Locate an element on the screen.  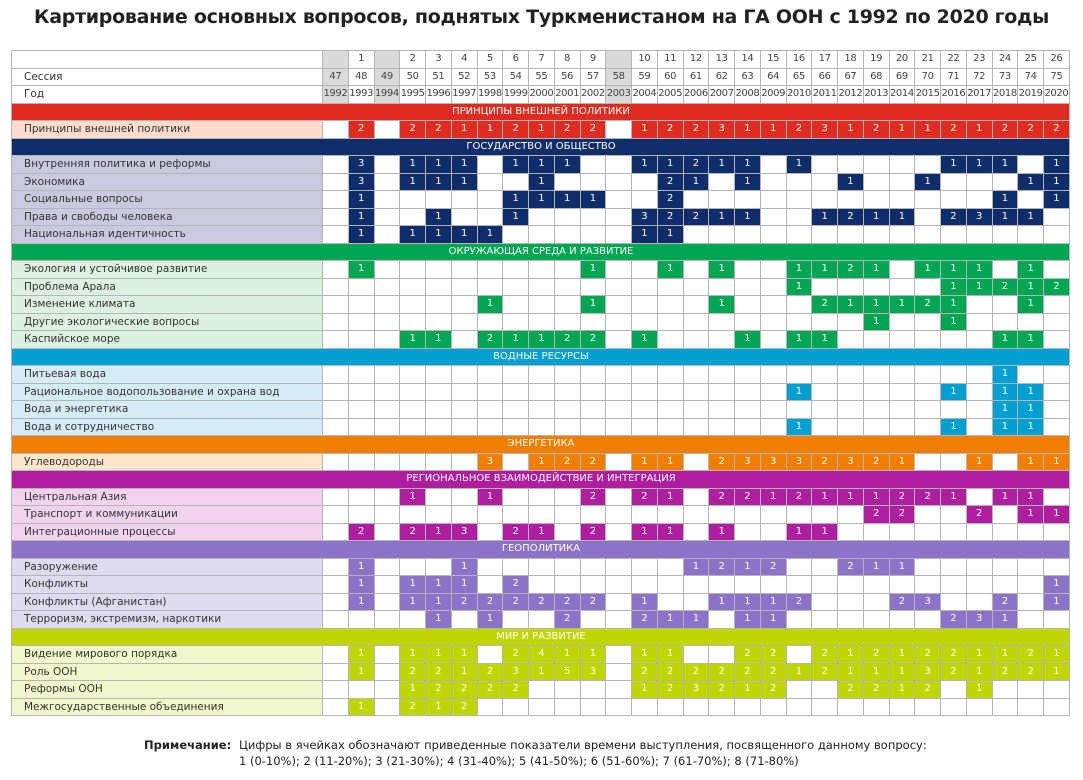
table-row: Конфликты (Афганистан) 1 1 1 2 2 2 2 2 2 1 1 1 1 2 2 3 2 1 is located at coordinates (540, 601).